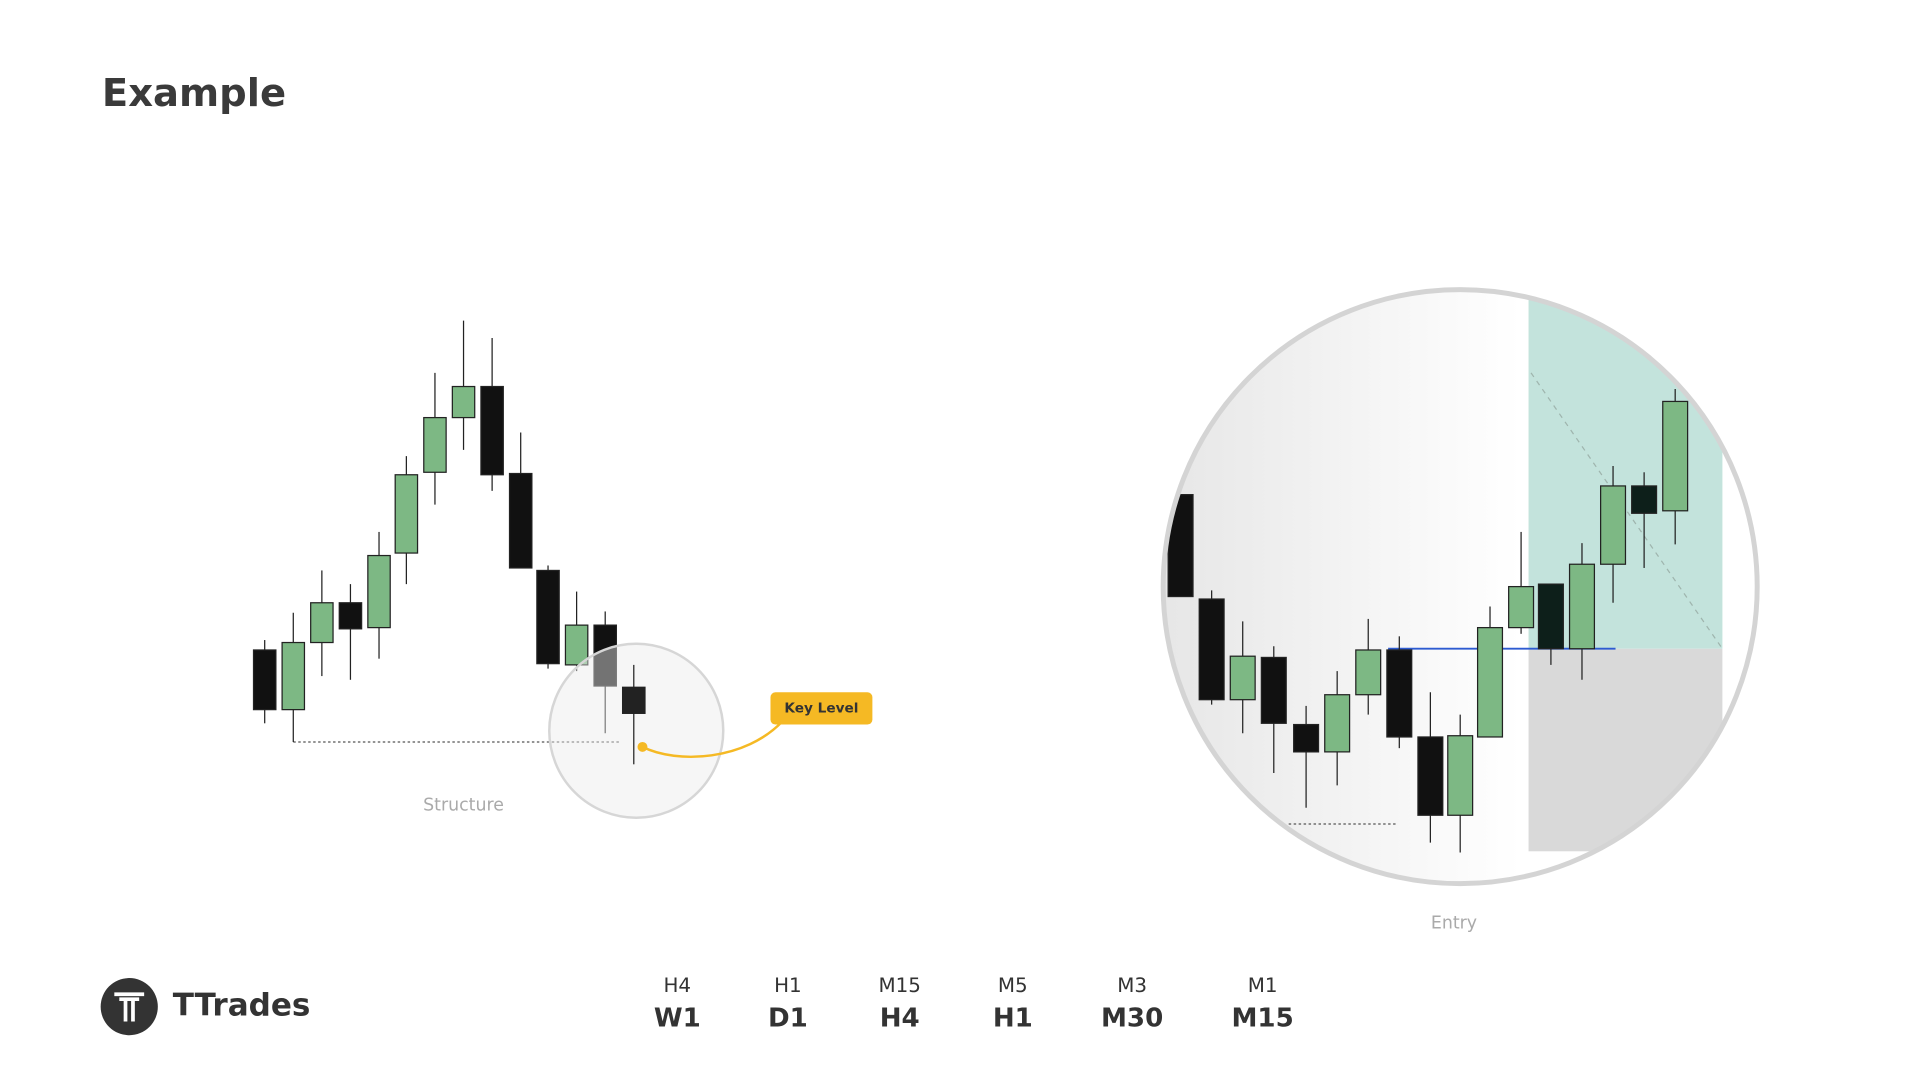 This screenshot has width=1920, height=1080. I want to click on logo-mark, so click(129, 1007).